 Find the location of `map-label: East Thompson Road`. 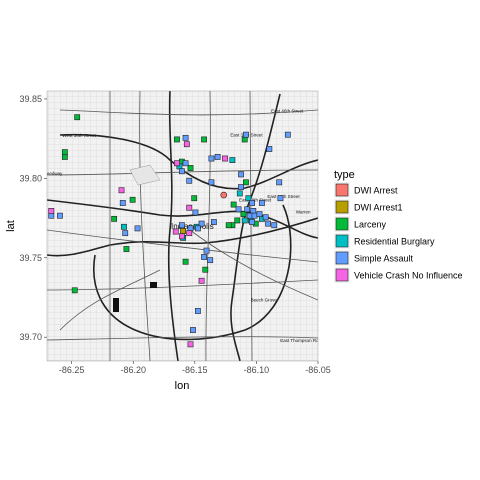

map-label: East Thompson Road is located at coordinates (302, 340).